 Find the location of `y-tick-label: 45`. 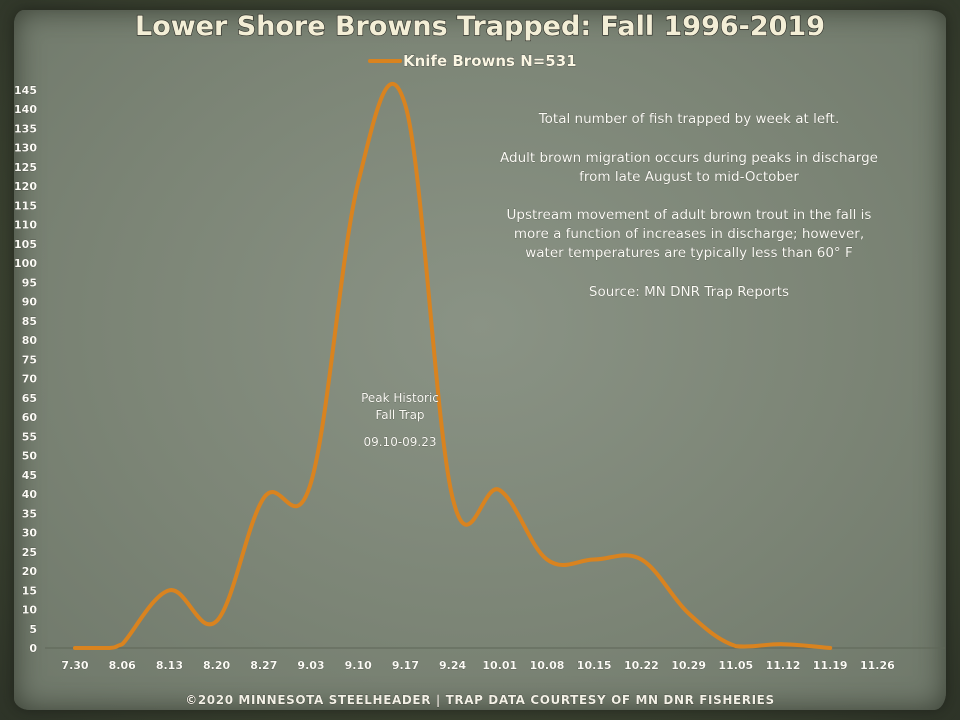

y-tick-label: 45 is located at coordinates (29, 475).